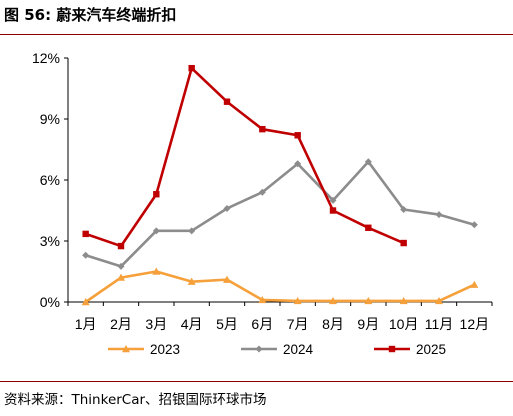 This screenshot has height=416, width=513. I want to click on y-tick-label: 0%, so click(50, 302).